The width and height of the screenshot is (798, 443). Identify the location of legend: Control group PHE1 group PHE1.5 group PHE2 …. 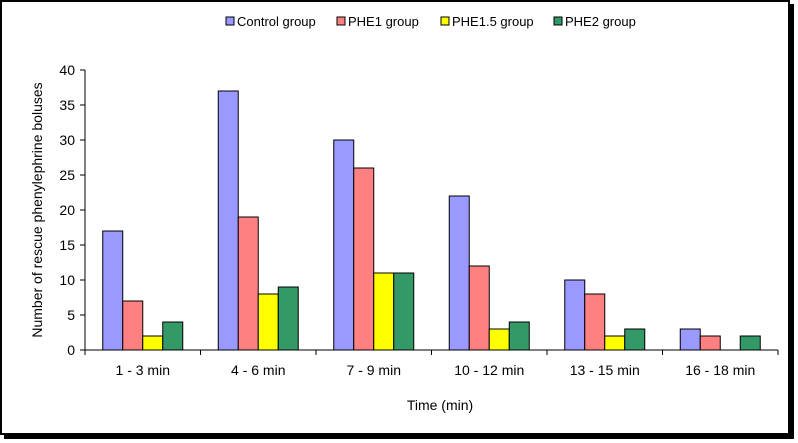
(430, 21).